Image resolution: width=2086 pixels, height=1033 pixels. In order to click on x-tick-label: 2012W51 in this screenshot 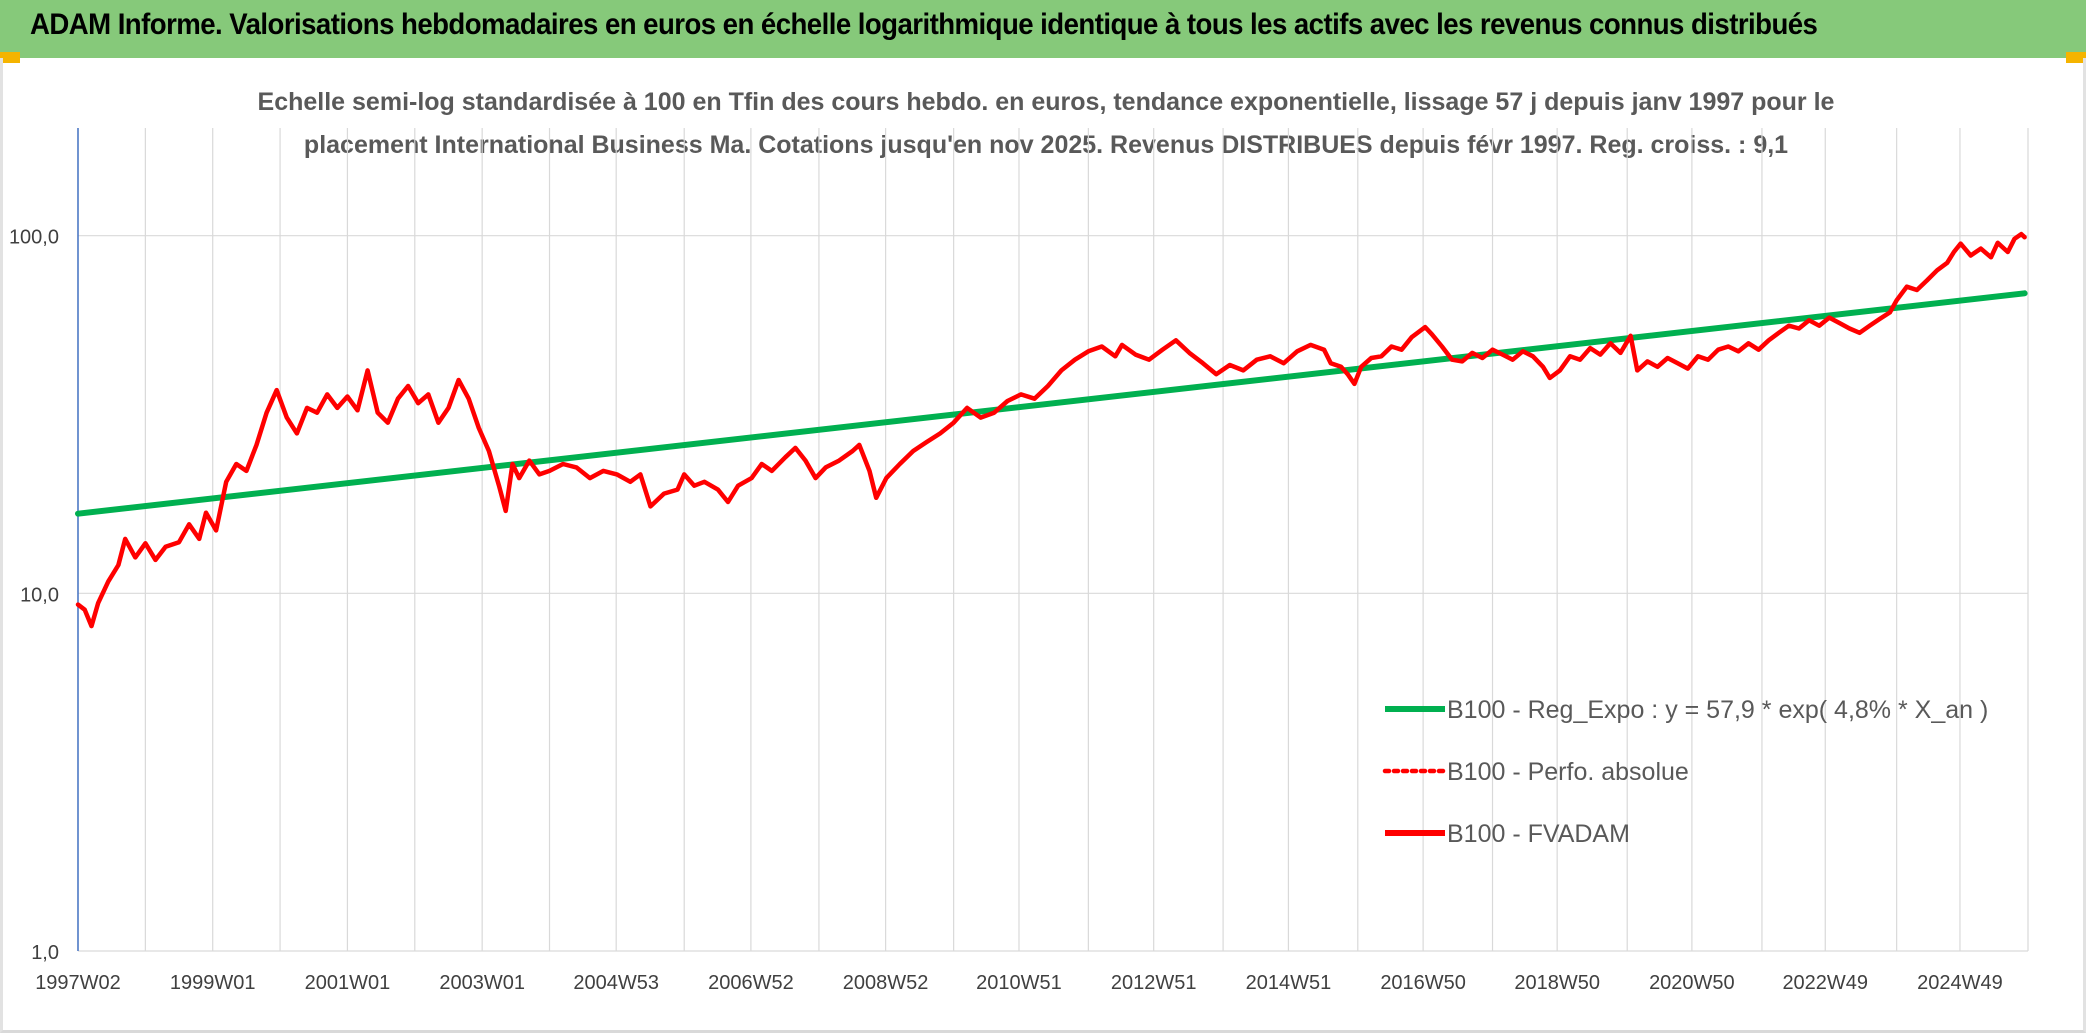, I will do `click(1154, 983)`.